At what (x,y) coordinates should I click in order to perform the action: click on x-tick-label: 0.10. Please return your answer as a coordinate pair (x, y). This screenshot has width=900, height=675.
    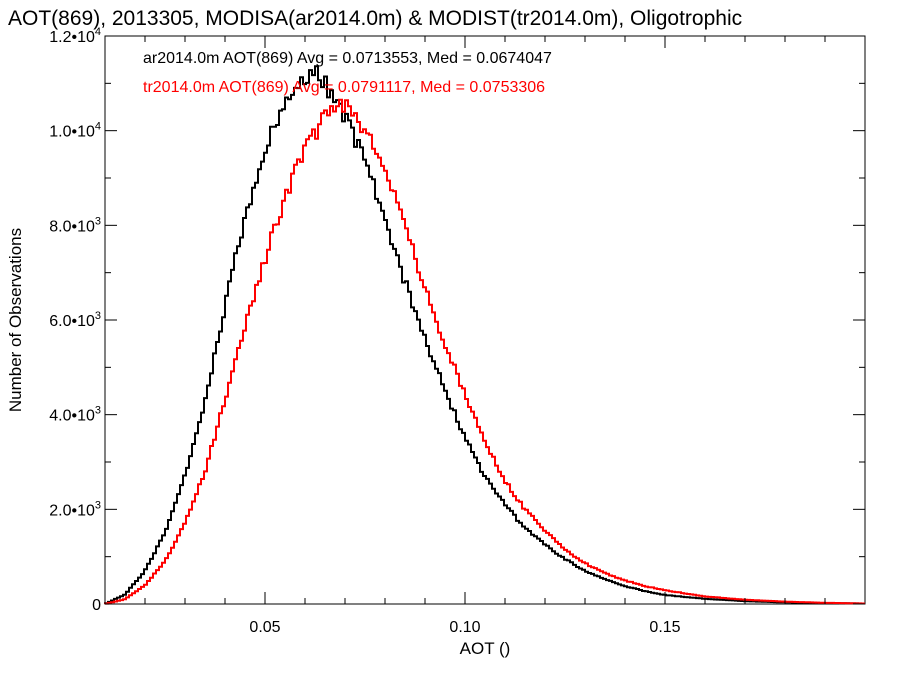
    Looking at the image, I should click on (464, 627).